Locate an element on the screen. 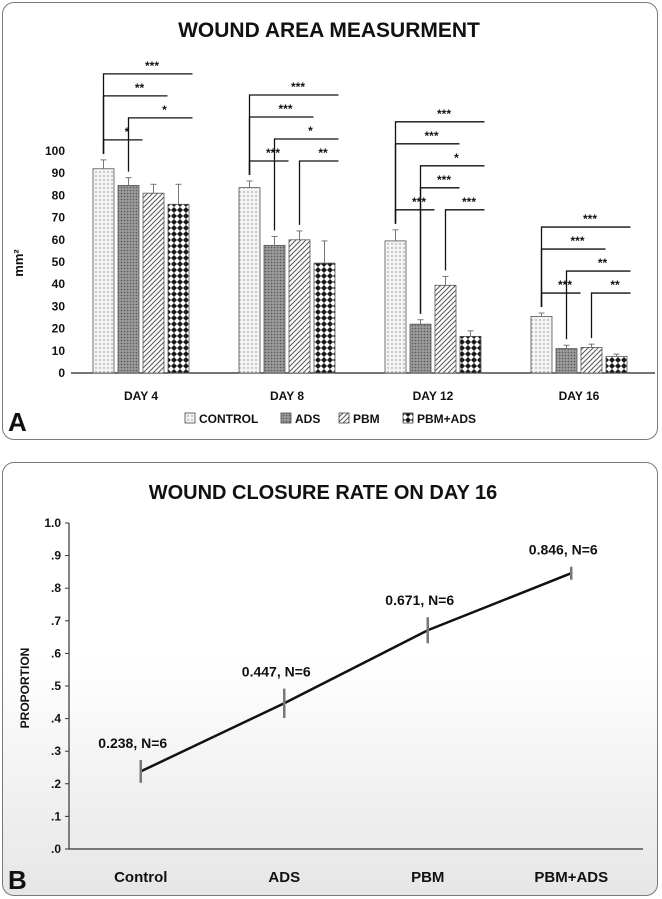 The width and height of the screenshot is (662, 899). y-tick-label: .8 is located at coordinates (56, 588).